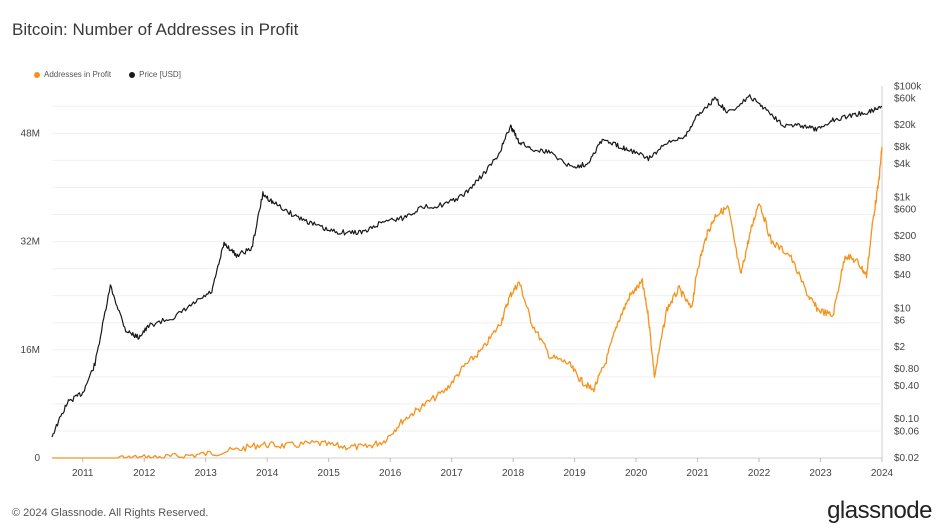  I want to click on y-right-tick-label: $0.10, so click(906, 419).